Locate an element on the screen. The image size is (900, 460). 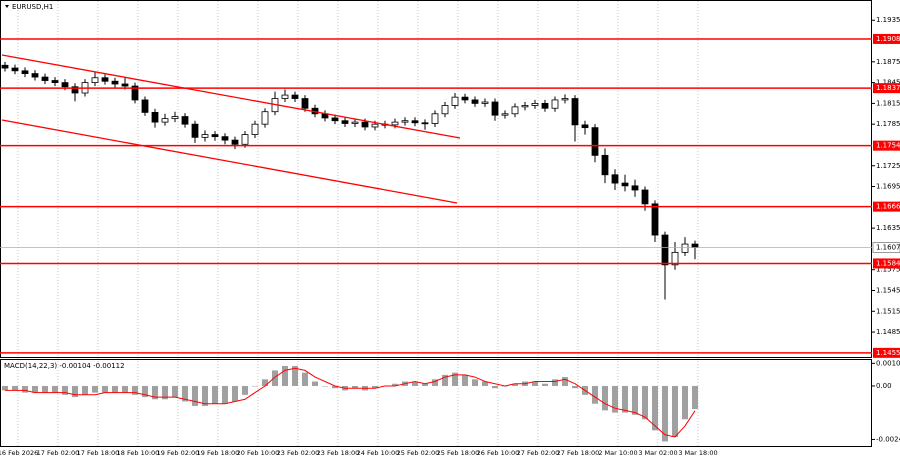
x-tick-label: 27 Feb 18:00 is located at coordinates (578, 453).